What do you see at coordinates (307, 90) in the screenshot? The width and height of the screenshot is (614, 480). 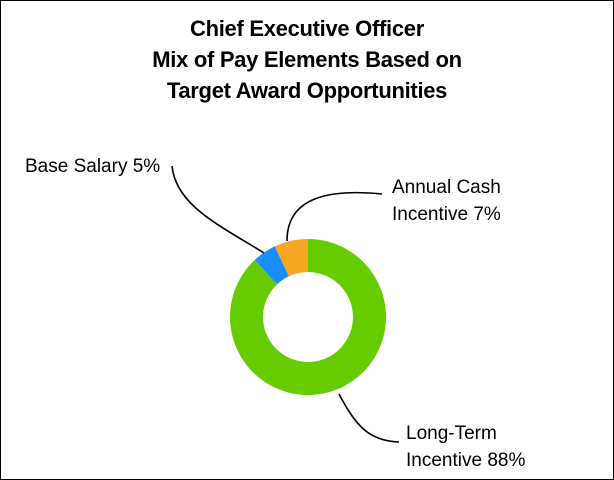 I see `chart-title-line-3: Target Award Opportunities` at bounding box center [307, 90].